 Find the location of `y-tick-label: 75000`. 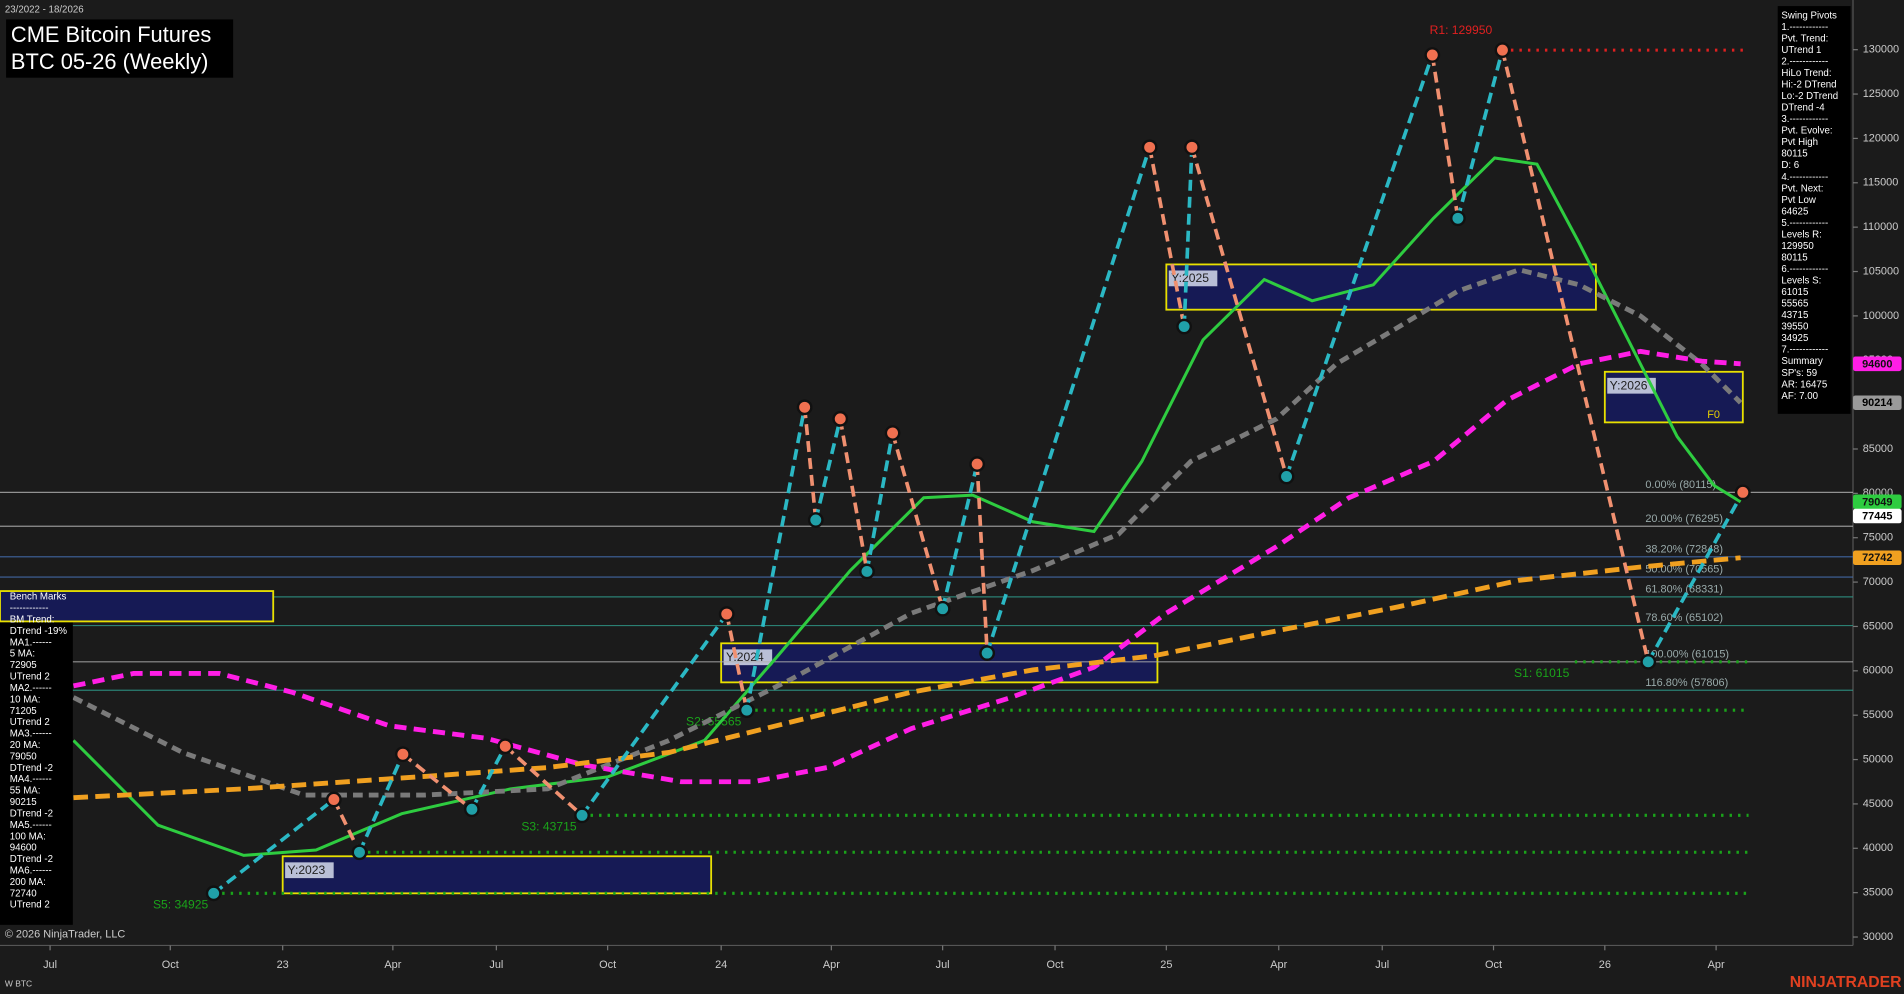

y-tick-label: 75000 is located at coordinates (1878, 538).